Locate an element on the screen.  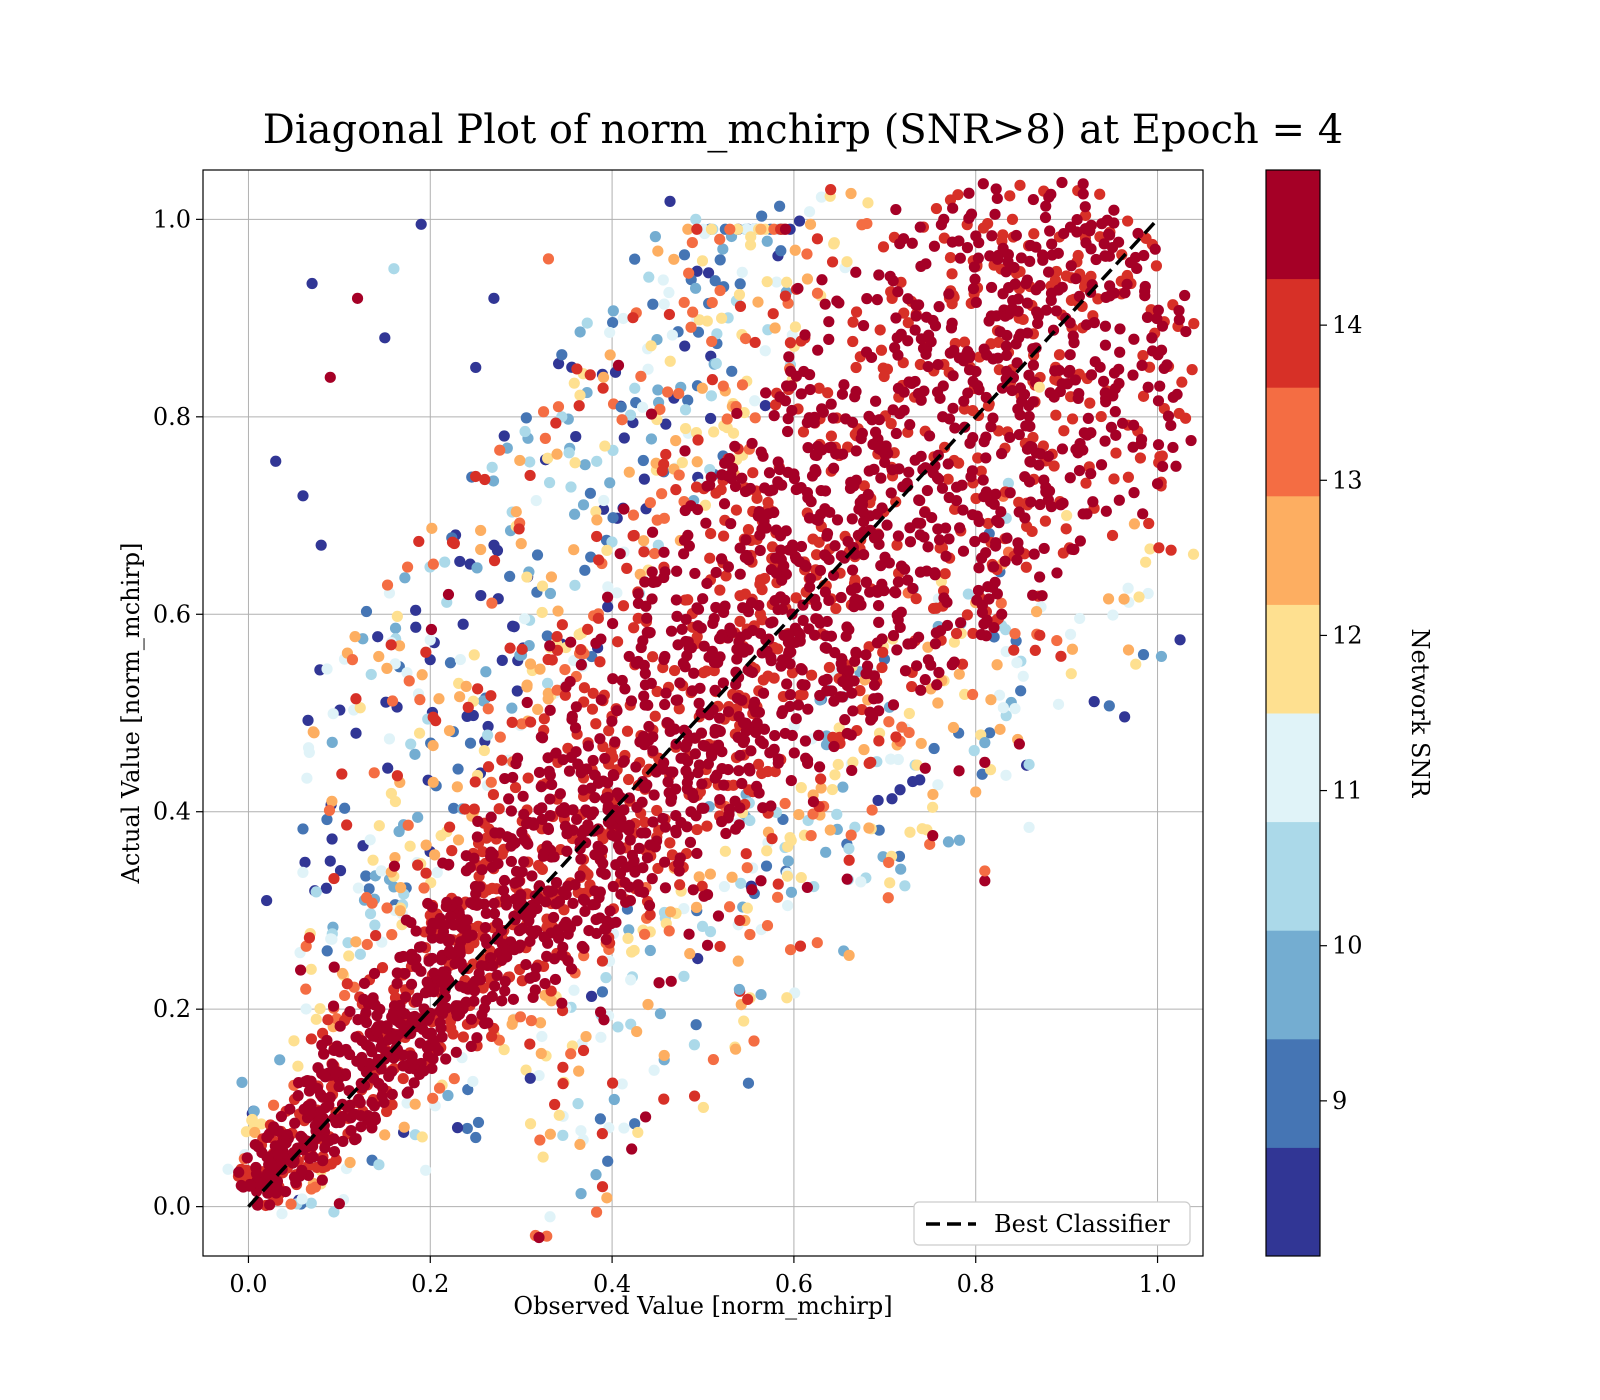
x-tick-label: 0.6 is located at coordinates (794, 1284).